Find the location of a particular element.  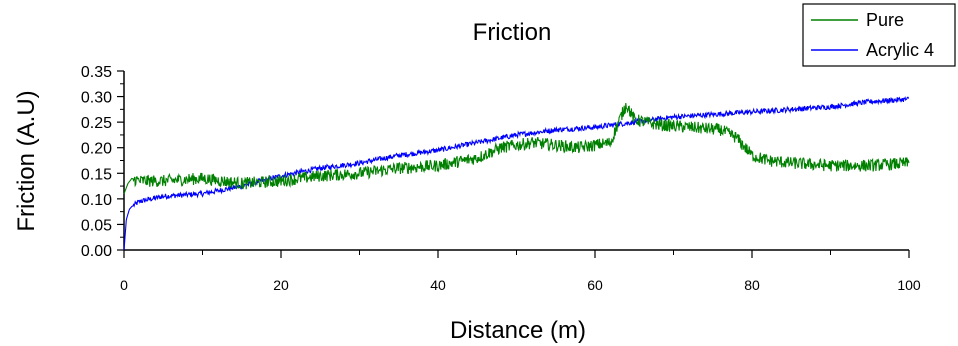

legend: Pure Acrylic 4 is located at coordinates (879, 35).